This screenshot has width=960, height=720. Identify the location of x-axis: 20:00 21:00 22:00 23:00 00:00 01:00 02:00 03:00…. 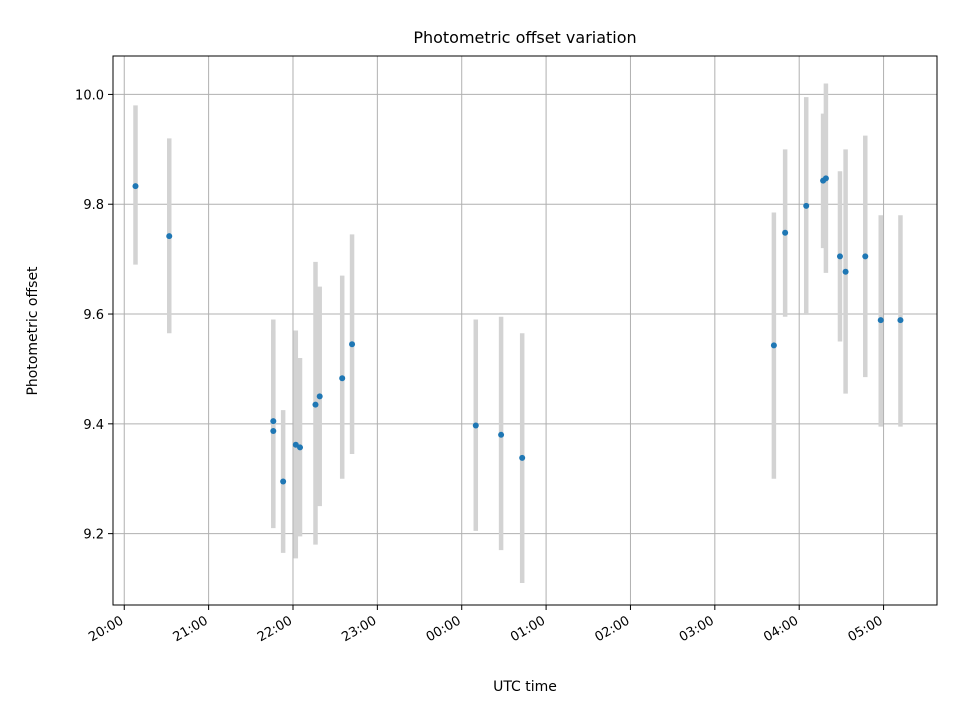
(486, 625).